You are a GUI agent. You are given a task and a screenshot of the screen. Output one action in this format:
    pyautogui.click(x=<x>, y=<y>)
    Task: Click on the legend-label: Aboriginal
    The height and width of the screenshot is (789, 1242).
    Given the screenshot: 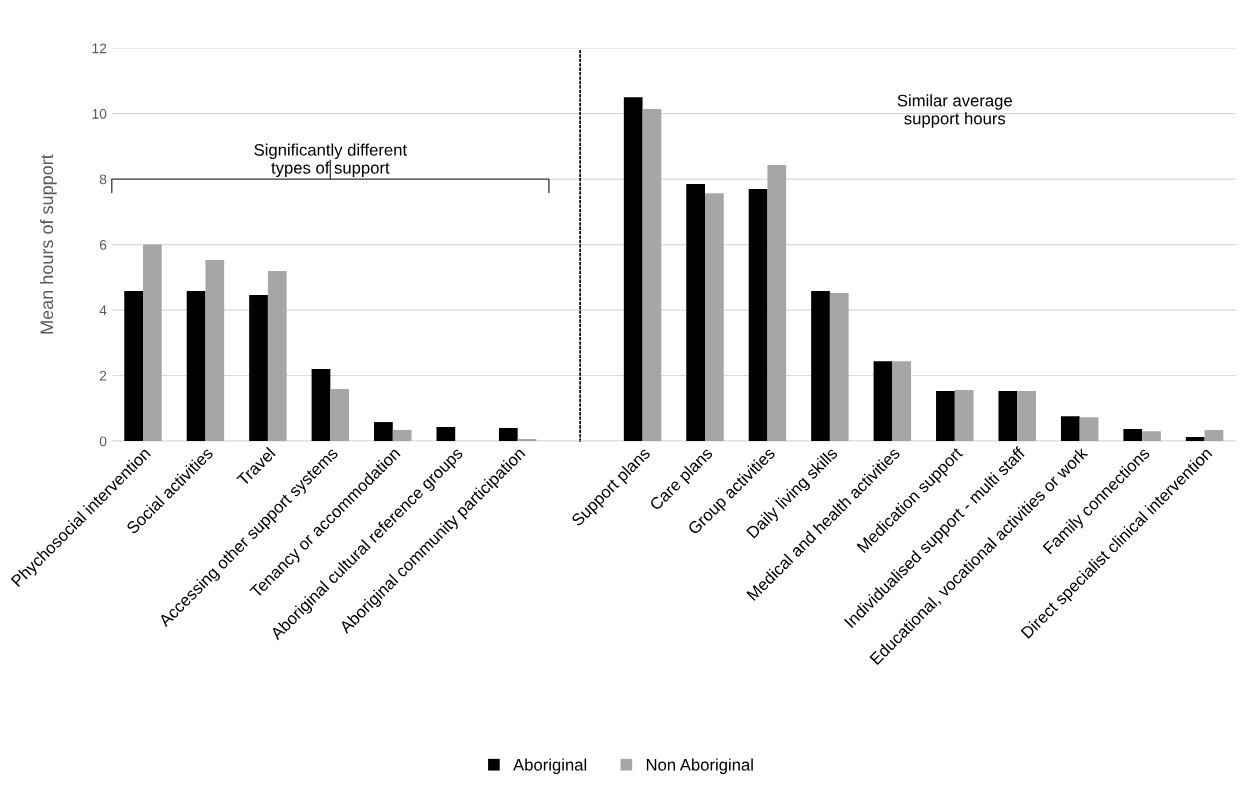 What is the action you would take?
    pyautogui.click(x=550, y=766)
    